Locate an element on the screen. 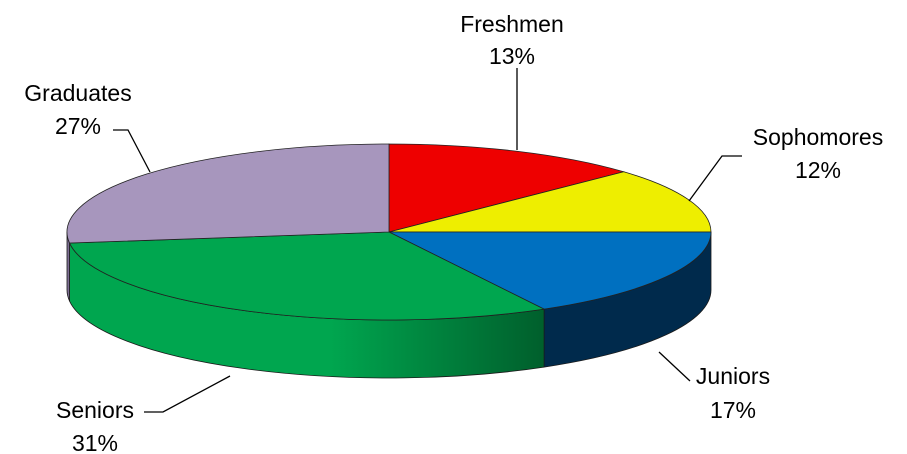 The width and height of the screenshot is (907, 454). slice-percent-graduates: 27% is located at coordinates (78, 126).